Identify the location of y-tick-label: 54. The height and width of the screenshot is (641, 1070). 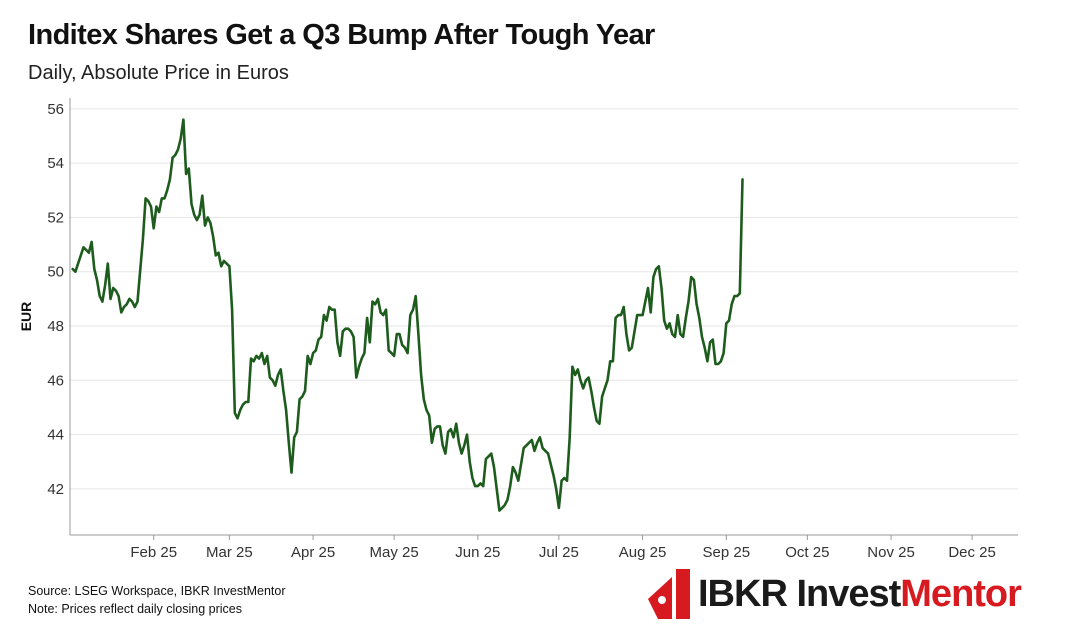
(55, 163).